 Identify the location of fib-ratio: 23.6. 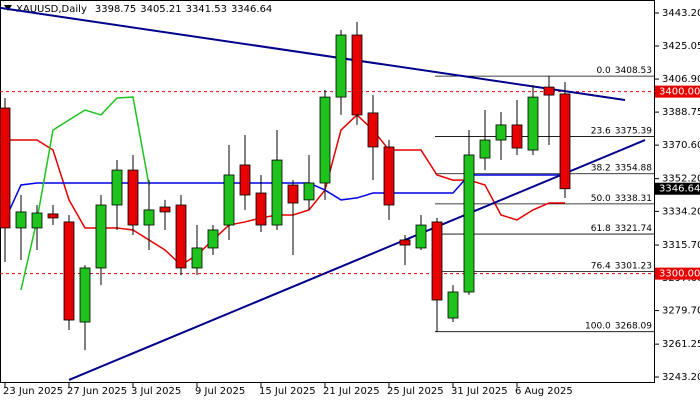
(601, 131).